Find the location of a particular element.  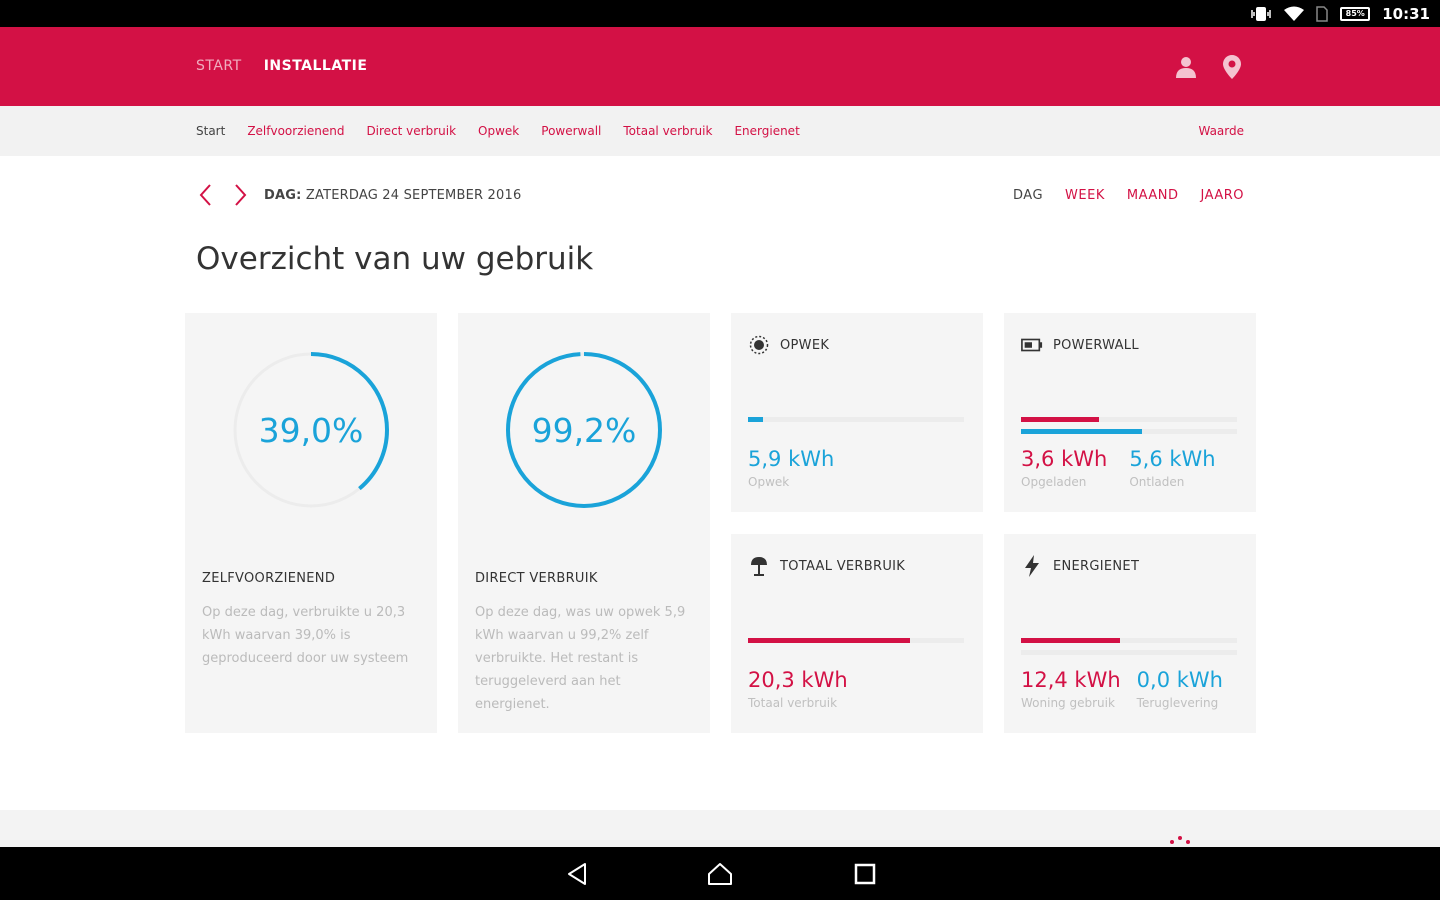

zelfvoorzienend-title: ZELFVOORZIENEND is located at coordinates (269, 578).